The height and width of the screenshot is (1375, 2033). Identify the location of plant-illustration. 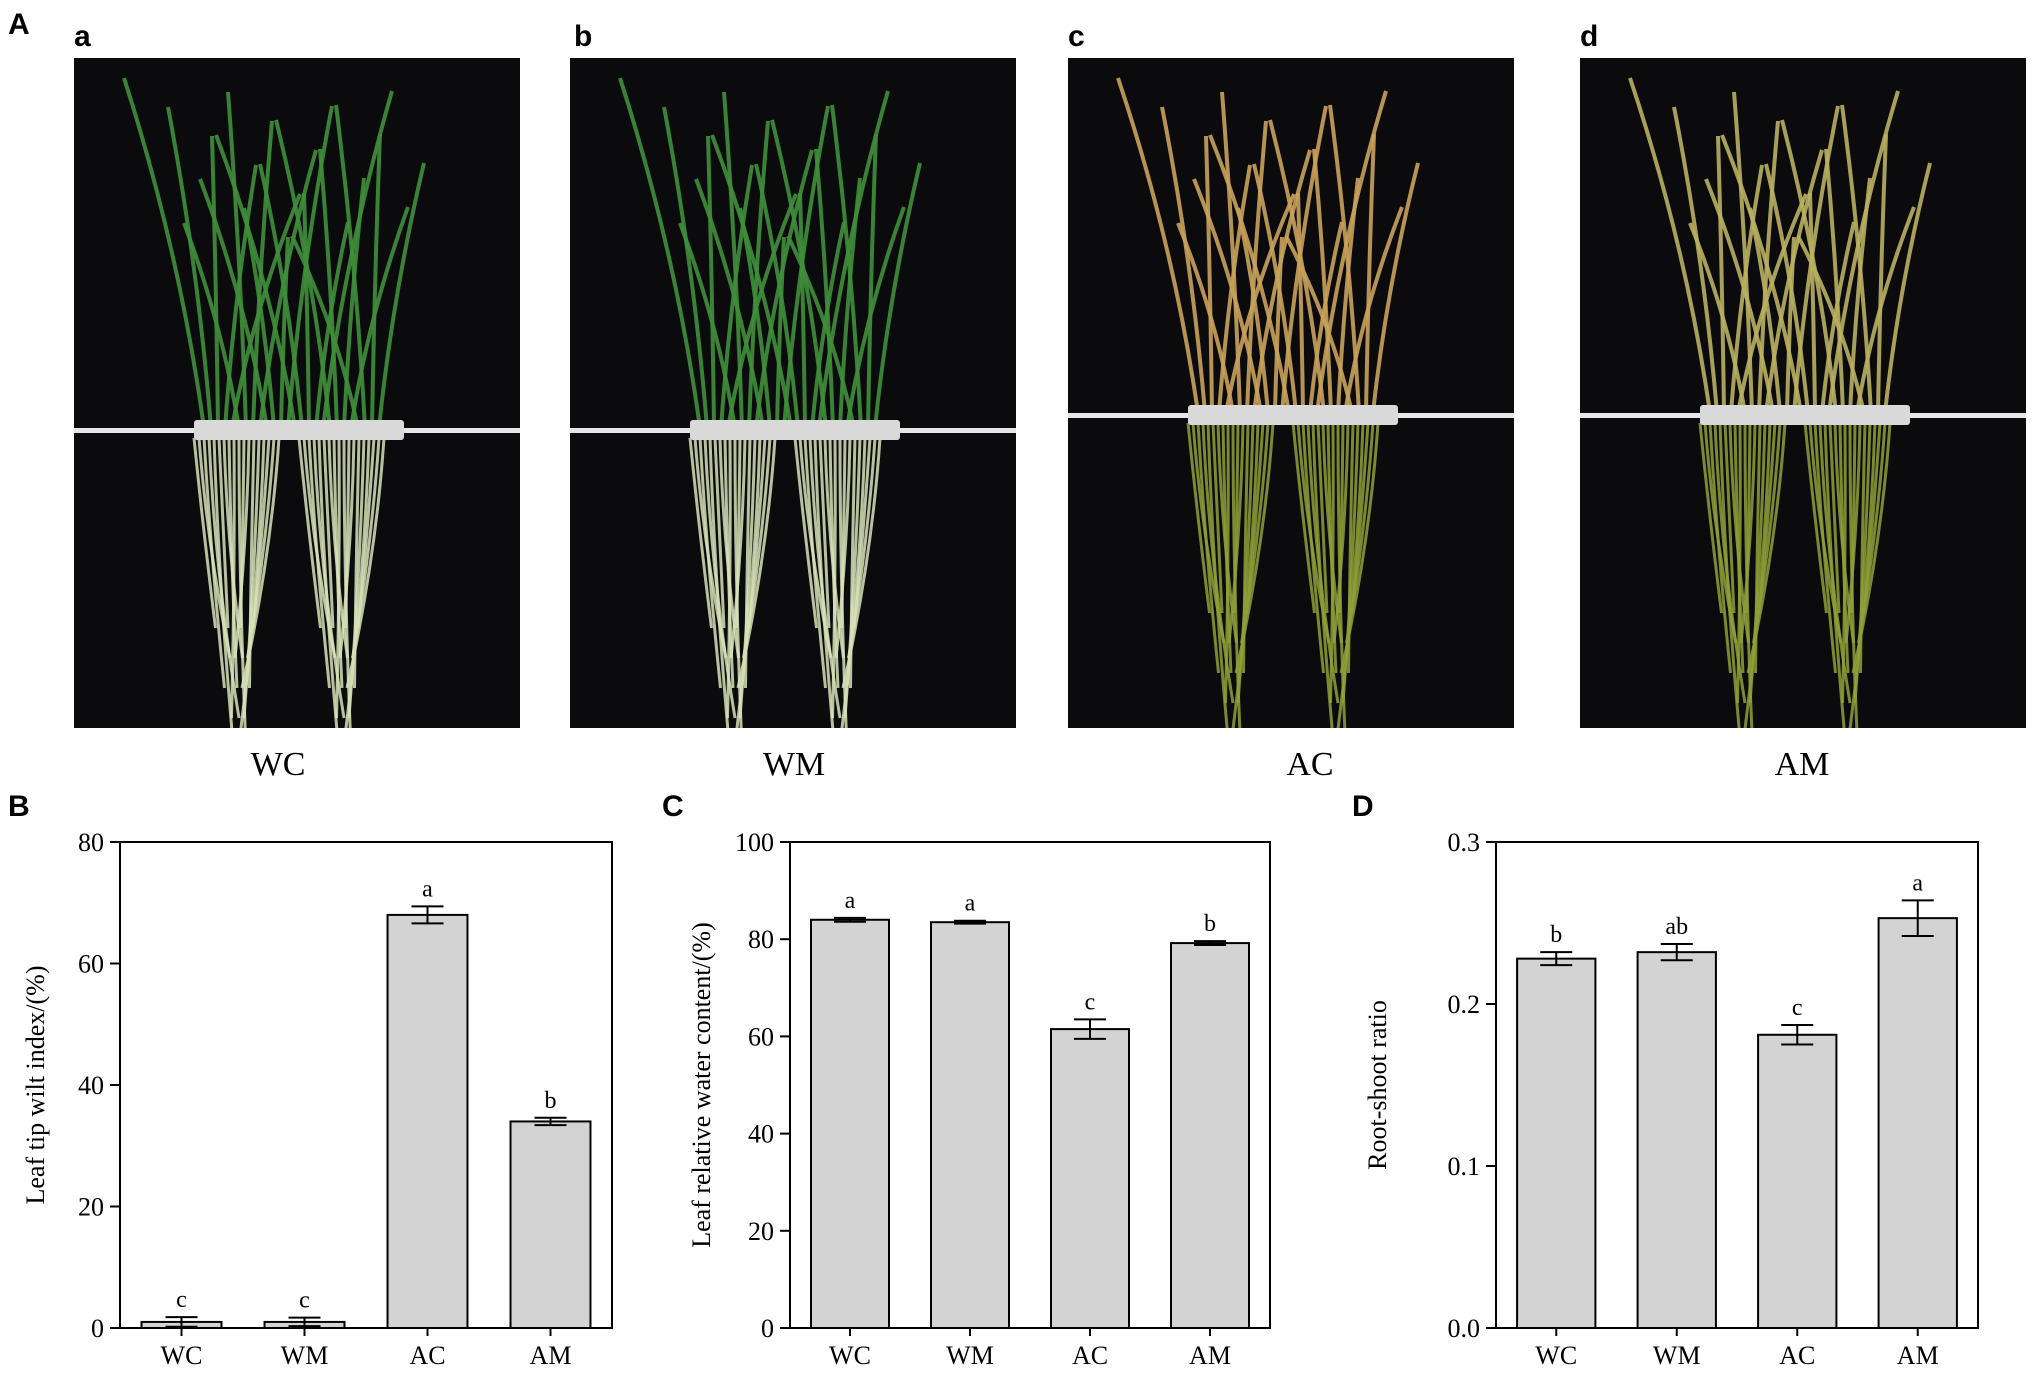
(1291, 402).